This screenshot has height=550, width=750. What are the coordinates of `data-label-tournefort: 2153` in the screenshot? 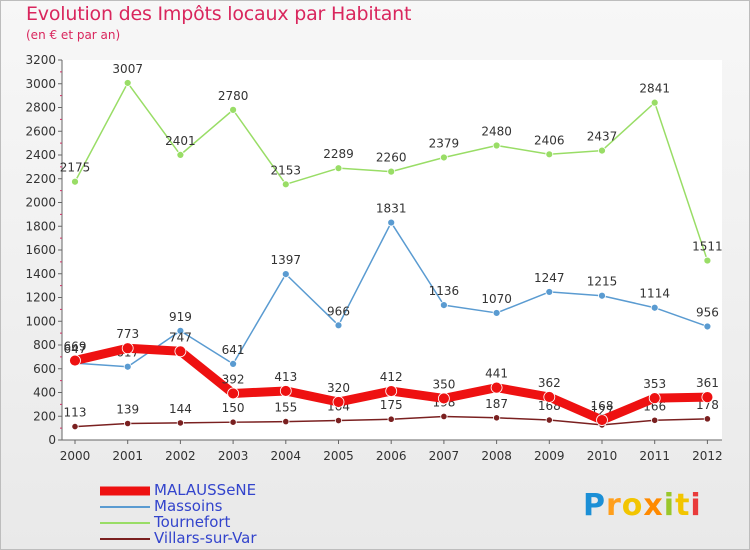 It's located at (286, 170).